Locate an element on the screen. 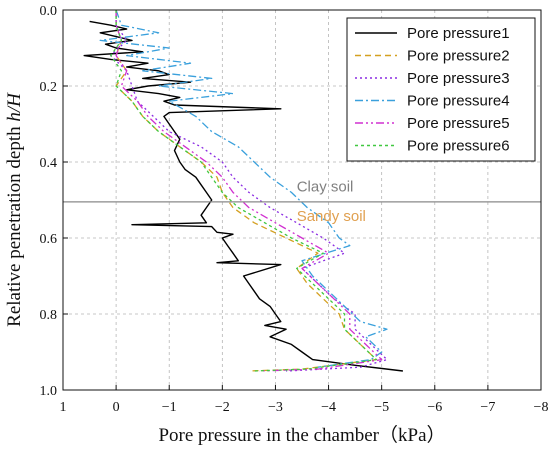 Image resolution: width=550 pixels, height=449 pixels. legend-box is located at coordinates (441, 89).